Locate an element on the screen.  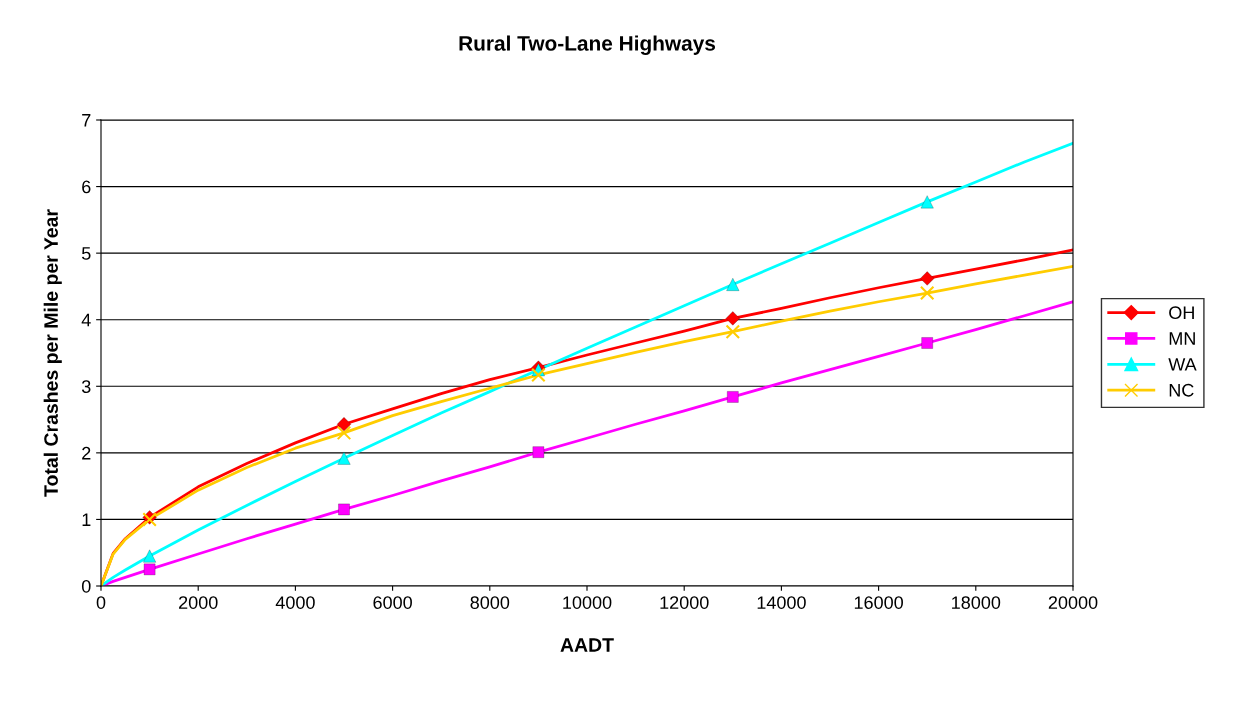
x-tick-label: 10000 is located at coordinates (587, 602).